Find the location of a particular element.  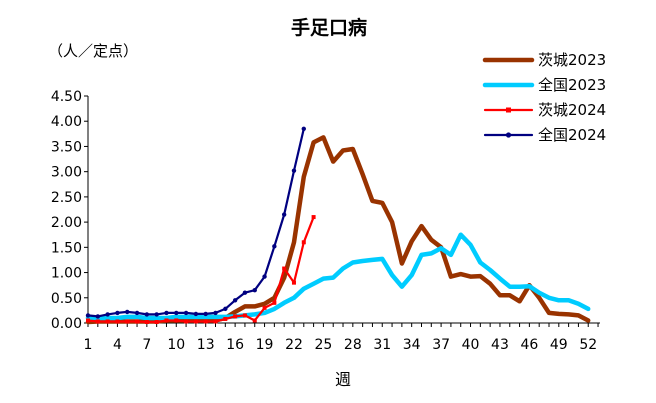

x-tick-label: 28 is located at coordinates (353, 345).